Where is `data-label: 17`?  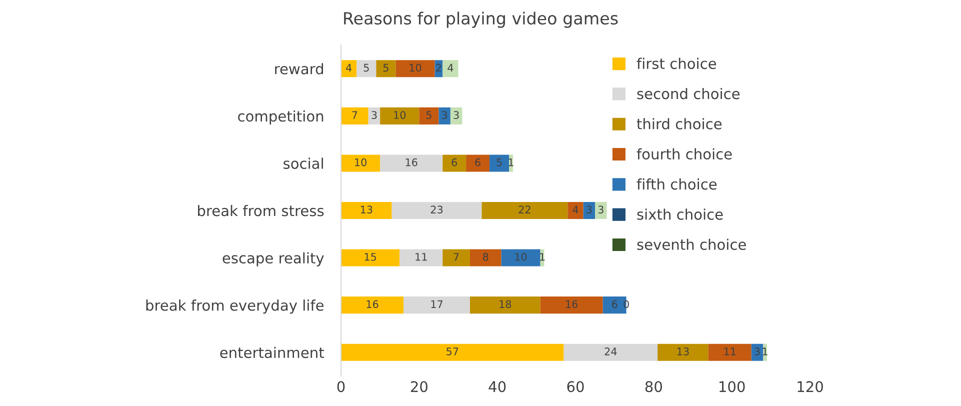 data-label: 17 is located at coordinates (436, 304).